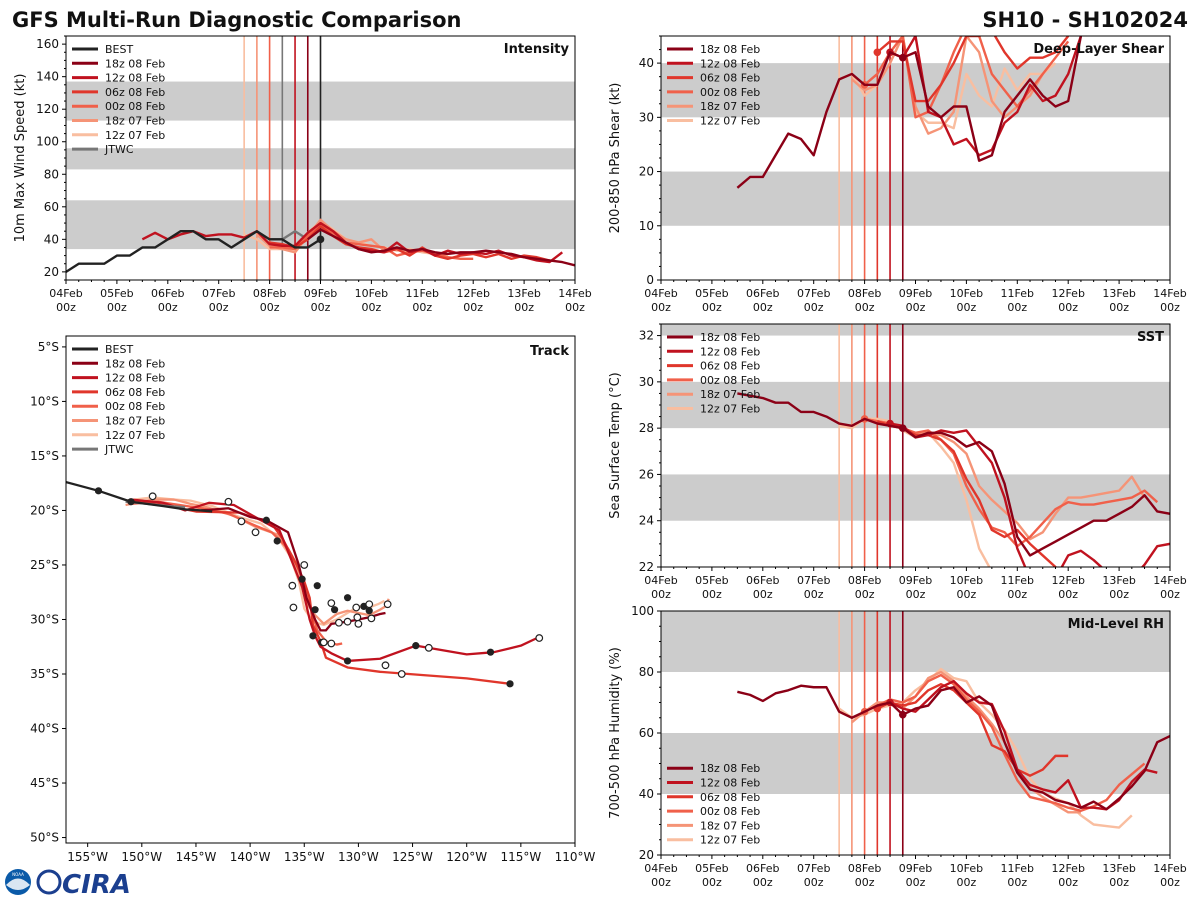  Describe the element at coordinates (1067, 868) in the screenshot. I see `x-tick-label: 12Feb` at that location.